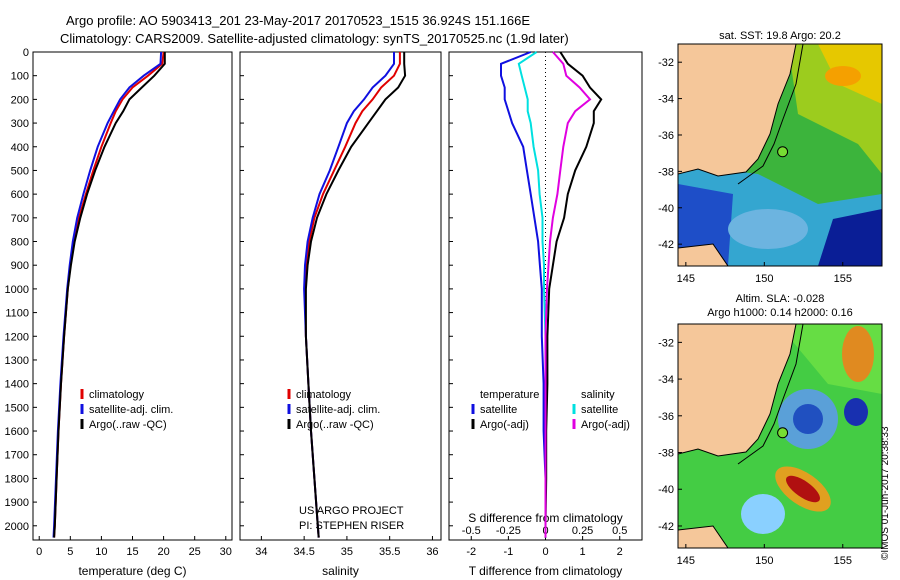 The width and height of the screenshot is (900, 580). What do you see at coordinates (17, 432) in the screenshot?
I see `y-tick-label: 1600` at bounding box center [17, 432].